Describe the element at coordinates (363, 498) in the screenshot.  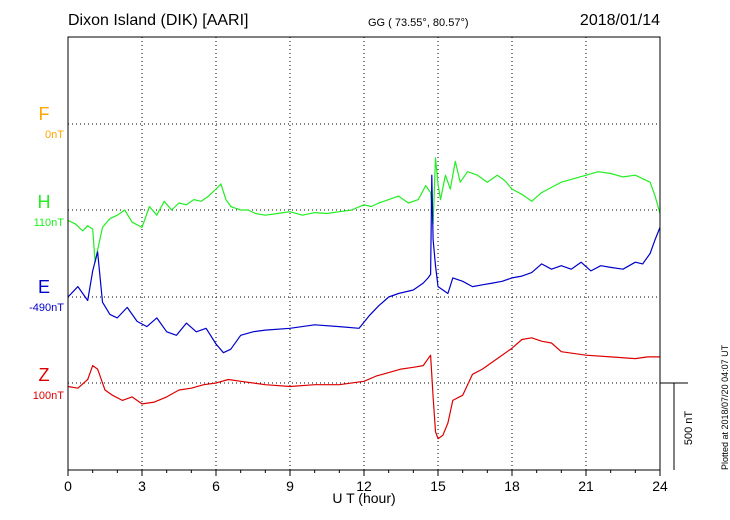
I see `x-axis-label: U T (hour)` at that location.